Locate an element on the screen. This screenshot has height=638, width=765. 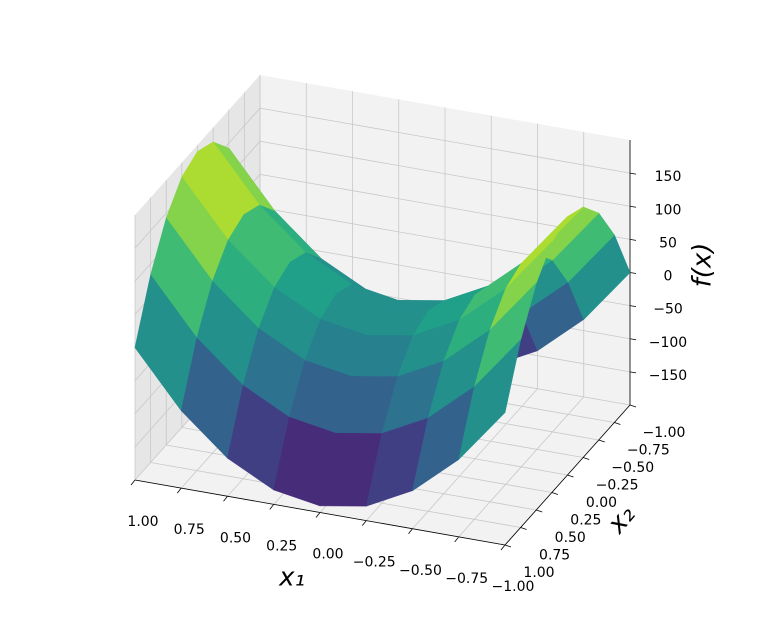
y-tick-label: −1.00 is located at coordinates (664, 433).